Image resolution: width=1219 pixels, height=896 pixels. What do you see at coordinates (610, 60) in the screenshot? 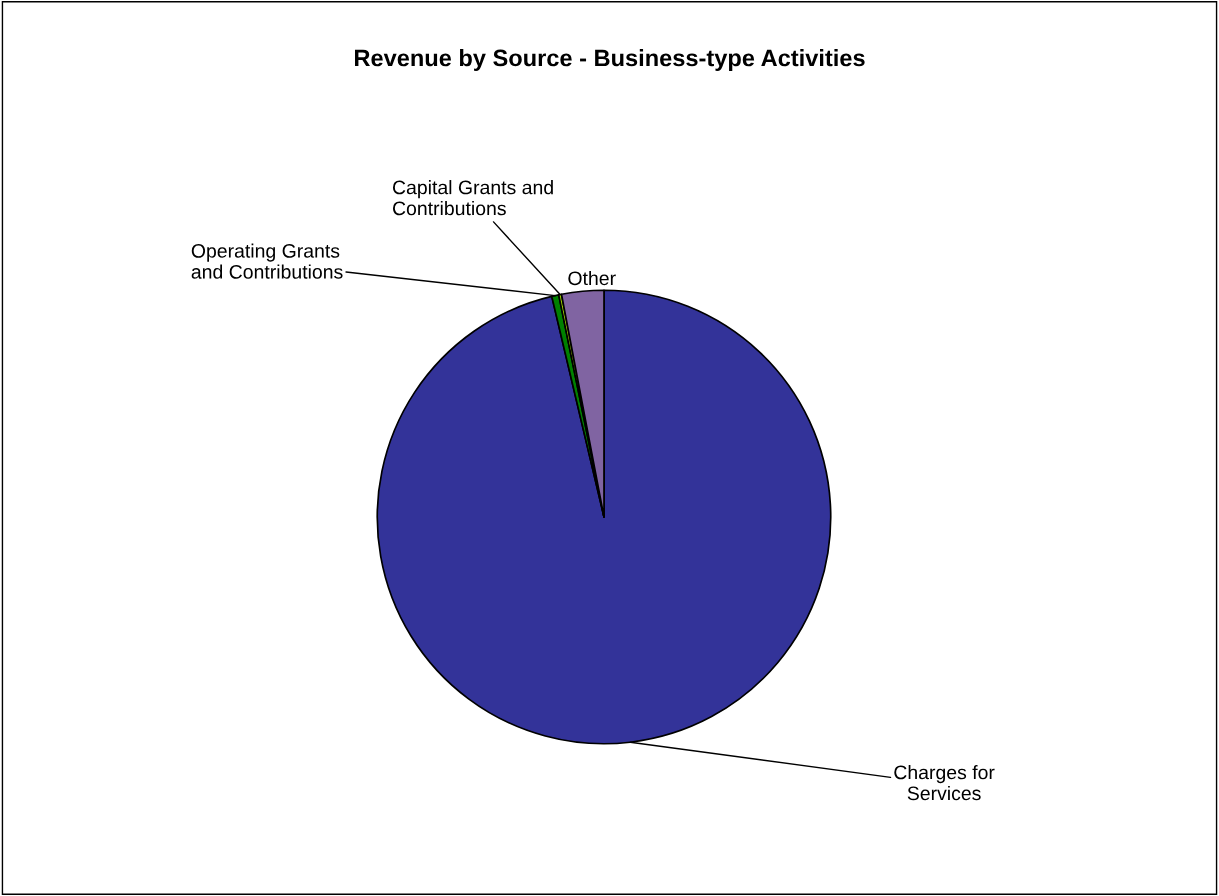
I see `chart-title: Revenue by Source - Business-type Activities` at bounding box center [610, 60].